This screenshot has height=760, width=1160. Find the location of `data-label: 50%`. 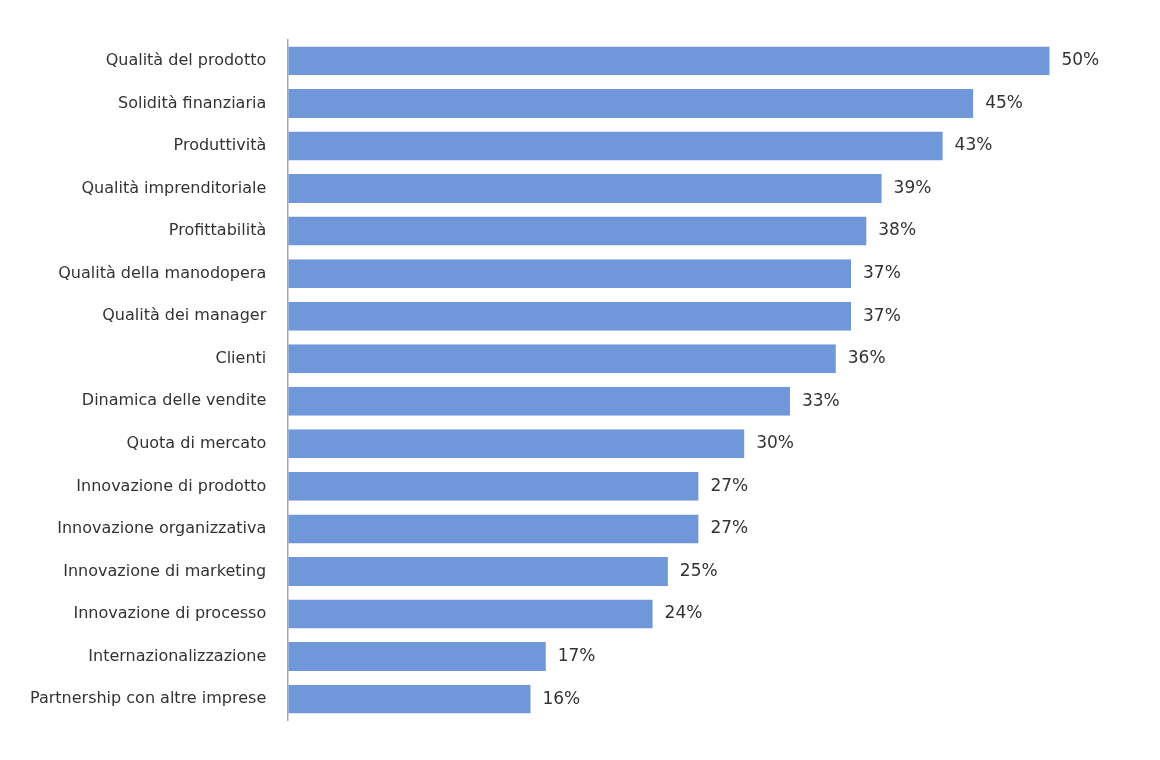

data-label: 50% is located at coordinates (1080, 59).